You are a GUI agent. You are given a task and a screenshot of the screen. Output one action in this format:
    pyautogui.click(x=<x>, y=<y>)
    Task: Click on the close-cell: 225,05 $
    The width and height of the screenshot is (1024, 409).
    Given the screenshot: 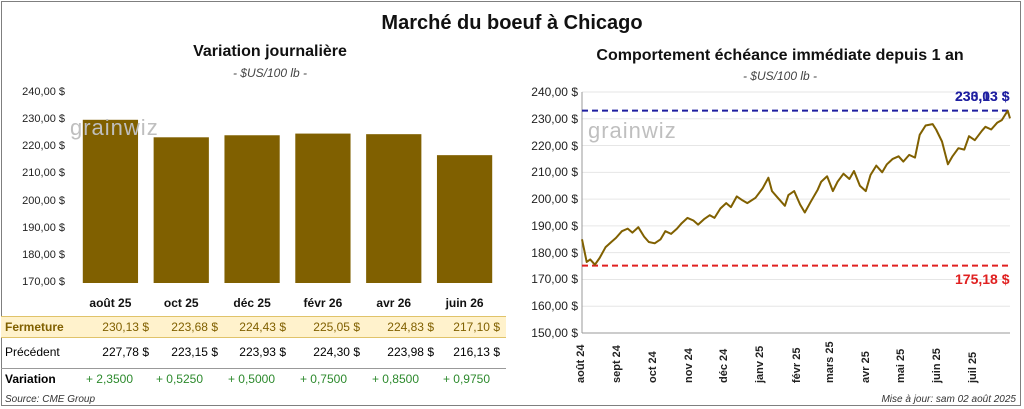 What is the action you would take?
    pyautogui.click(x=336, y=327)
    